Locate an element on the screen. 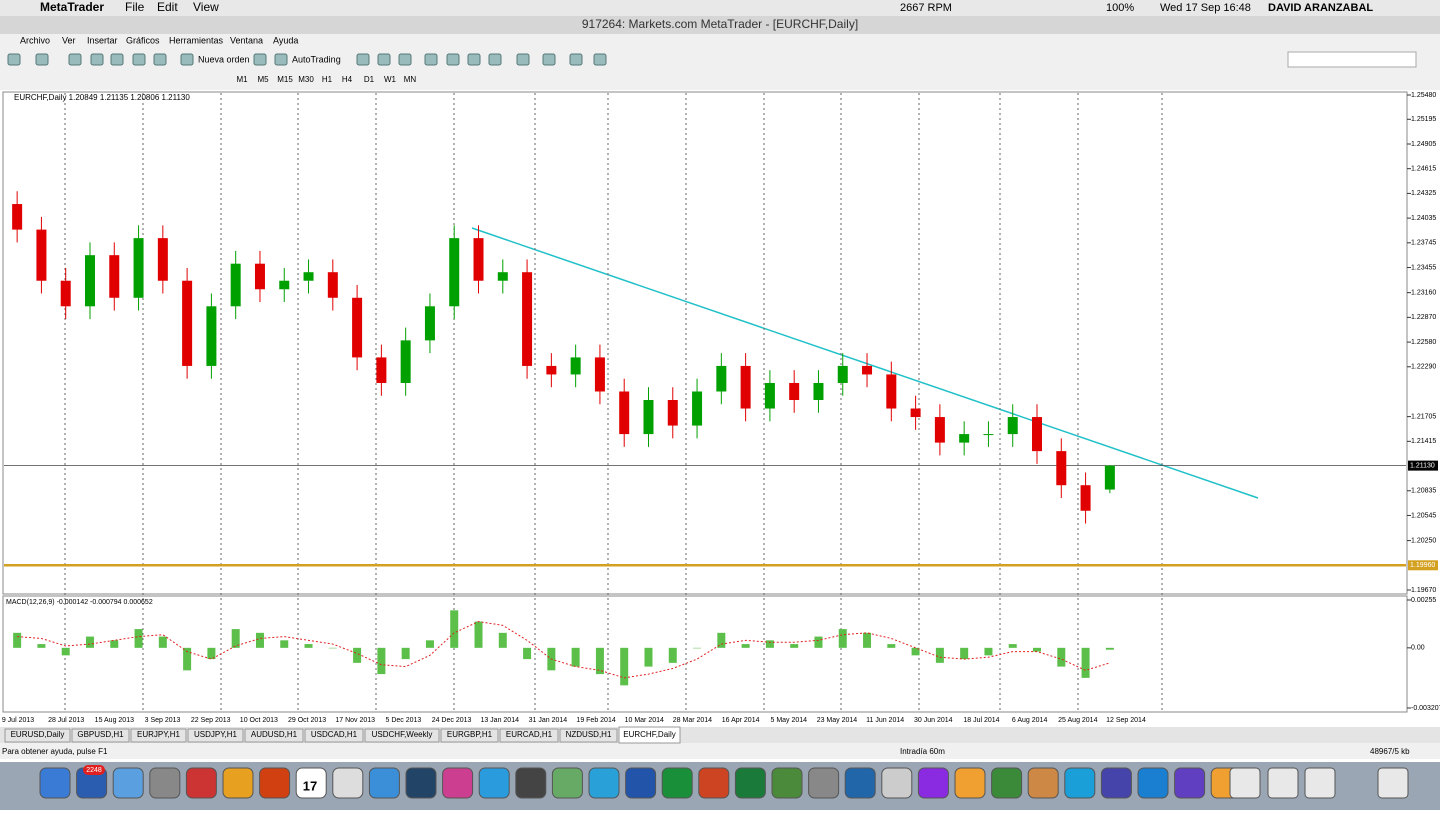 This screenshot has height=815, width=1440. tab-label: EURCAD,H1 is located at coordinates (529, 734).